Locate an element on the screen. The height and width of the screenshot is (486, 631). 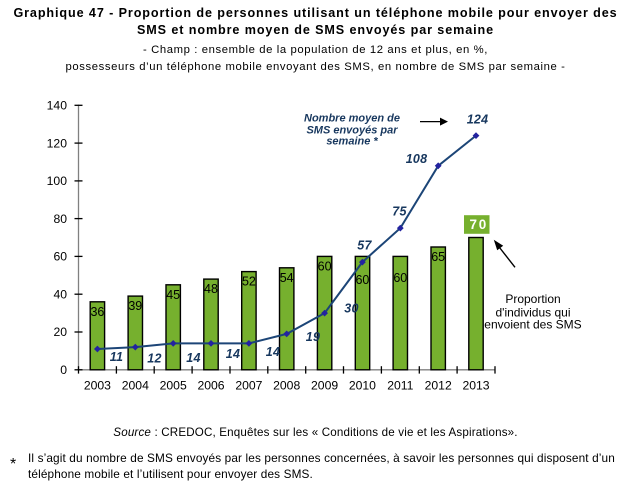
svg-text: 2012 is located at coordinates (438, 385).